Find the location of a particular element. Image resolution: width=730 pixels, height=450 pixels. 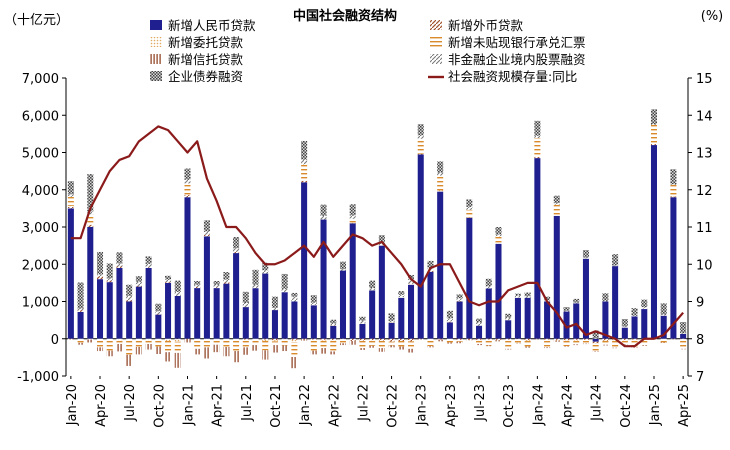

right-tick-label: 8 is located at coordinates (700, 340).